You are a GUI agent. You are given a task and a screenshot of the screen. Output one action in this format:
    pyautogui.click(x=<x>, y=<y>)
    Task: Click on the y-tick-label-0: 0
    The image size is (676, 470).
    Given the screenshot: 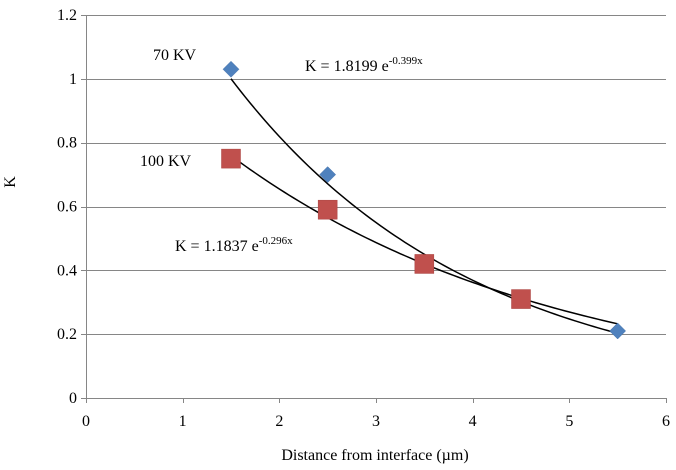 What is the action you would take?
    pyautogui.click(x=73, y=398)
    